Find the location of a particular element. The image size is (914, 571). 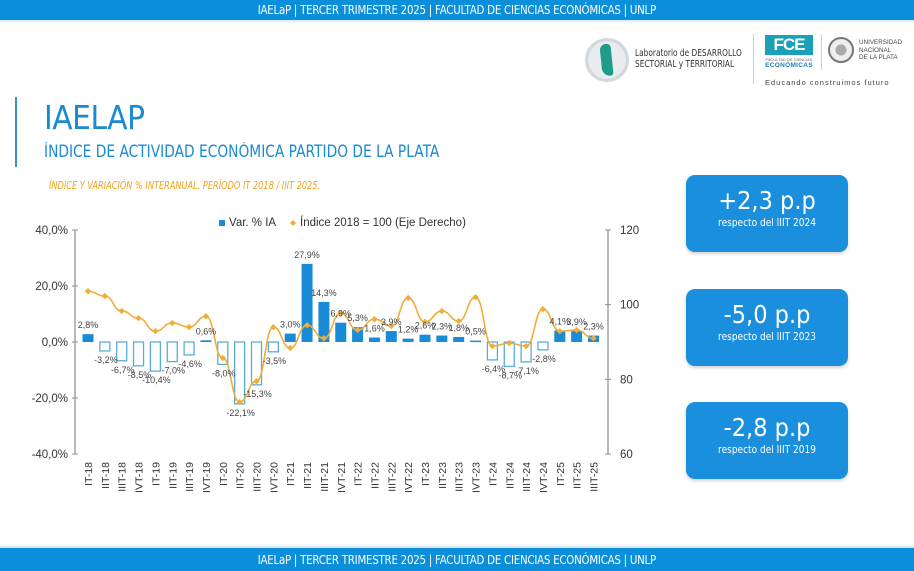

fce-logo: FCE FACULTAD DE CIENCIAS ECONÓMICAS is located at coordinates (789, 52).